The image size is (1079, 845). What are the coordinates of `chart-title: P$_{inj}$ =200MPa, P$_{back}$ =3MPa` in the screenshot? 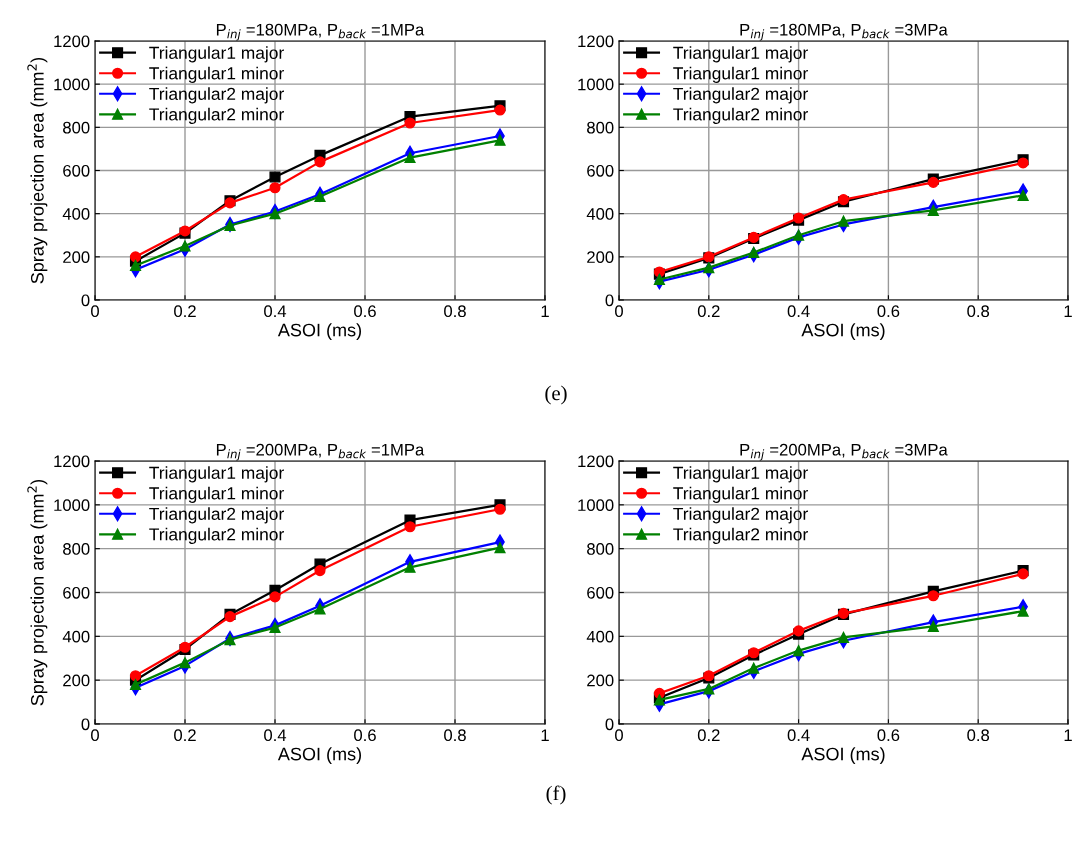 It's located at (844, 452).